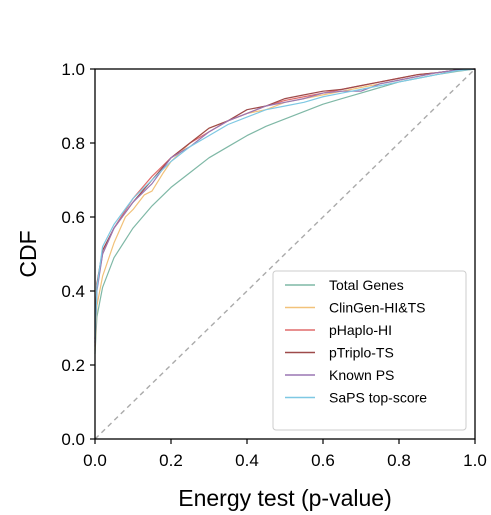  What do you see at coordinates (361, 353) in the screenshot?
I see `legend-label-3: pTriplo-TS` at bounding box center [361, 353].